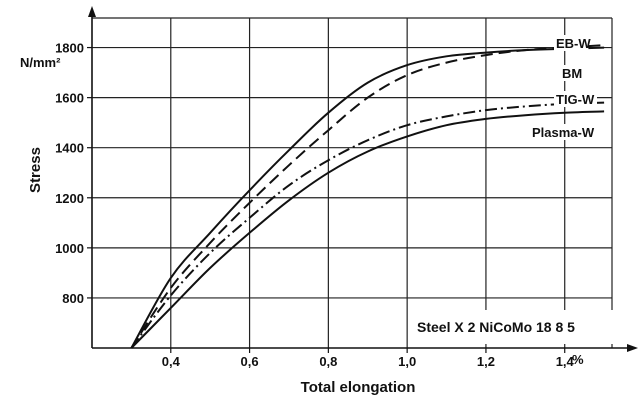 This screenshot has height=405, width=639. I want to click on x-unit-label: %, so click(578, 359).